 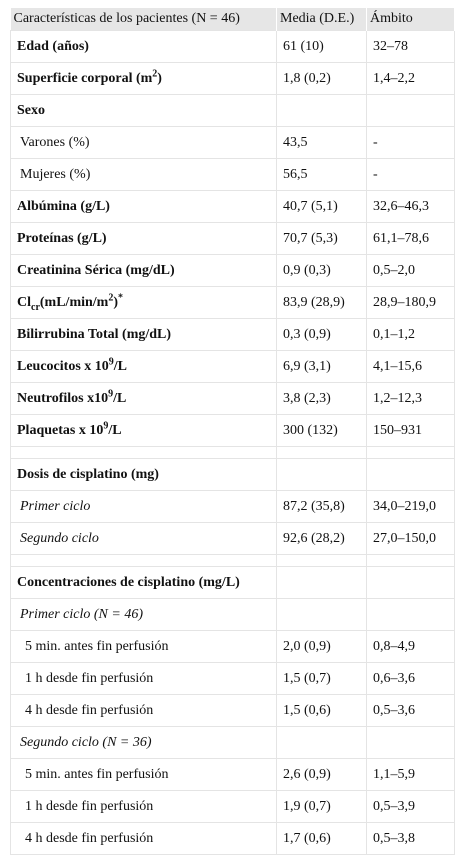 I want to click on label-cell: Concentraciones de cisplatino (mg/L), so click(x=143, y=582).